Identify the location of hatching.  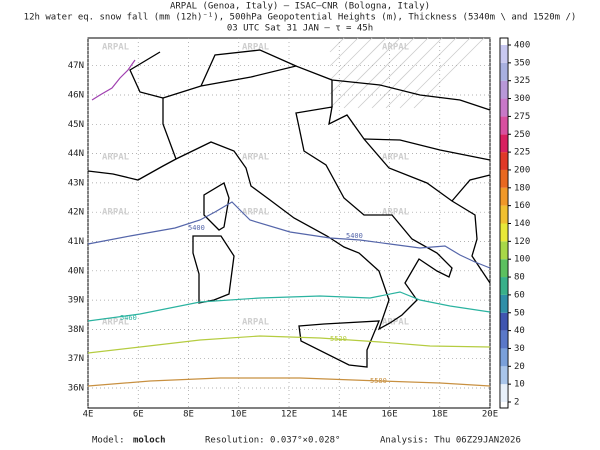
(407, 73).